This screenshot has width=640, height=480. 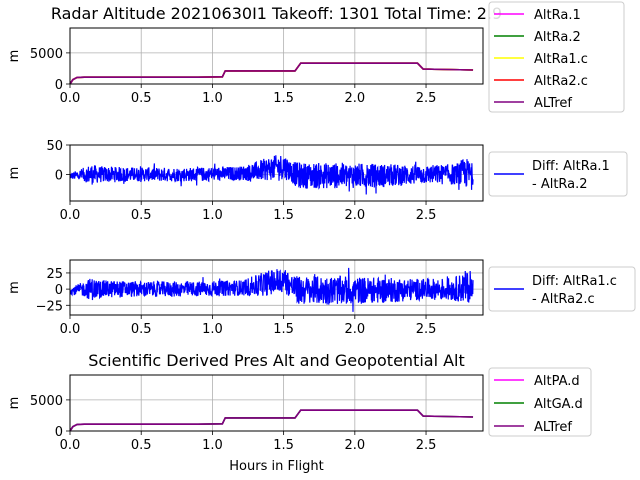 I want to click on legend-label: Diff: AltRa1.c, so click(x=574, y=281).